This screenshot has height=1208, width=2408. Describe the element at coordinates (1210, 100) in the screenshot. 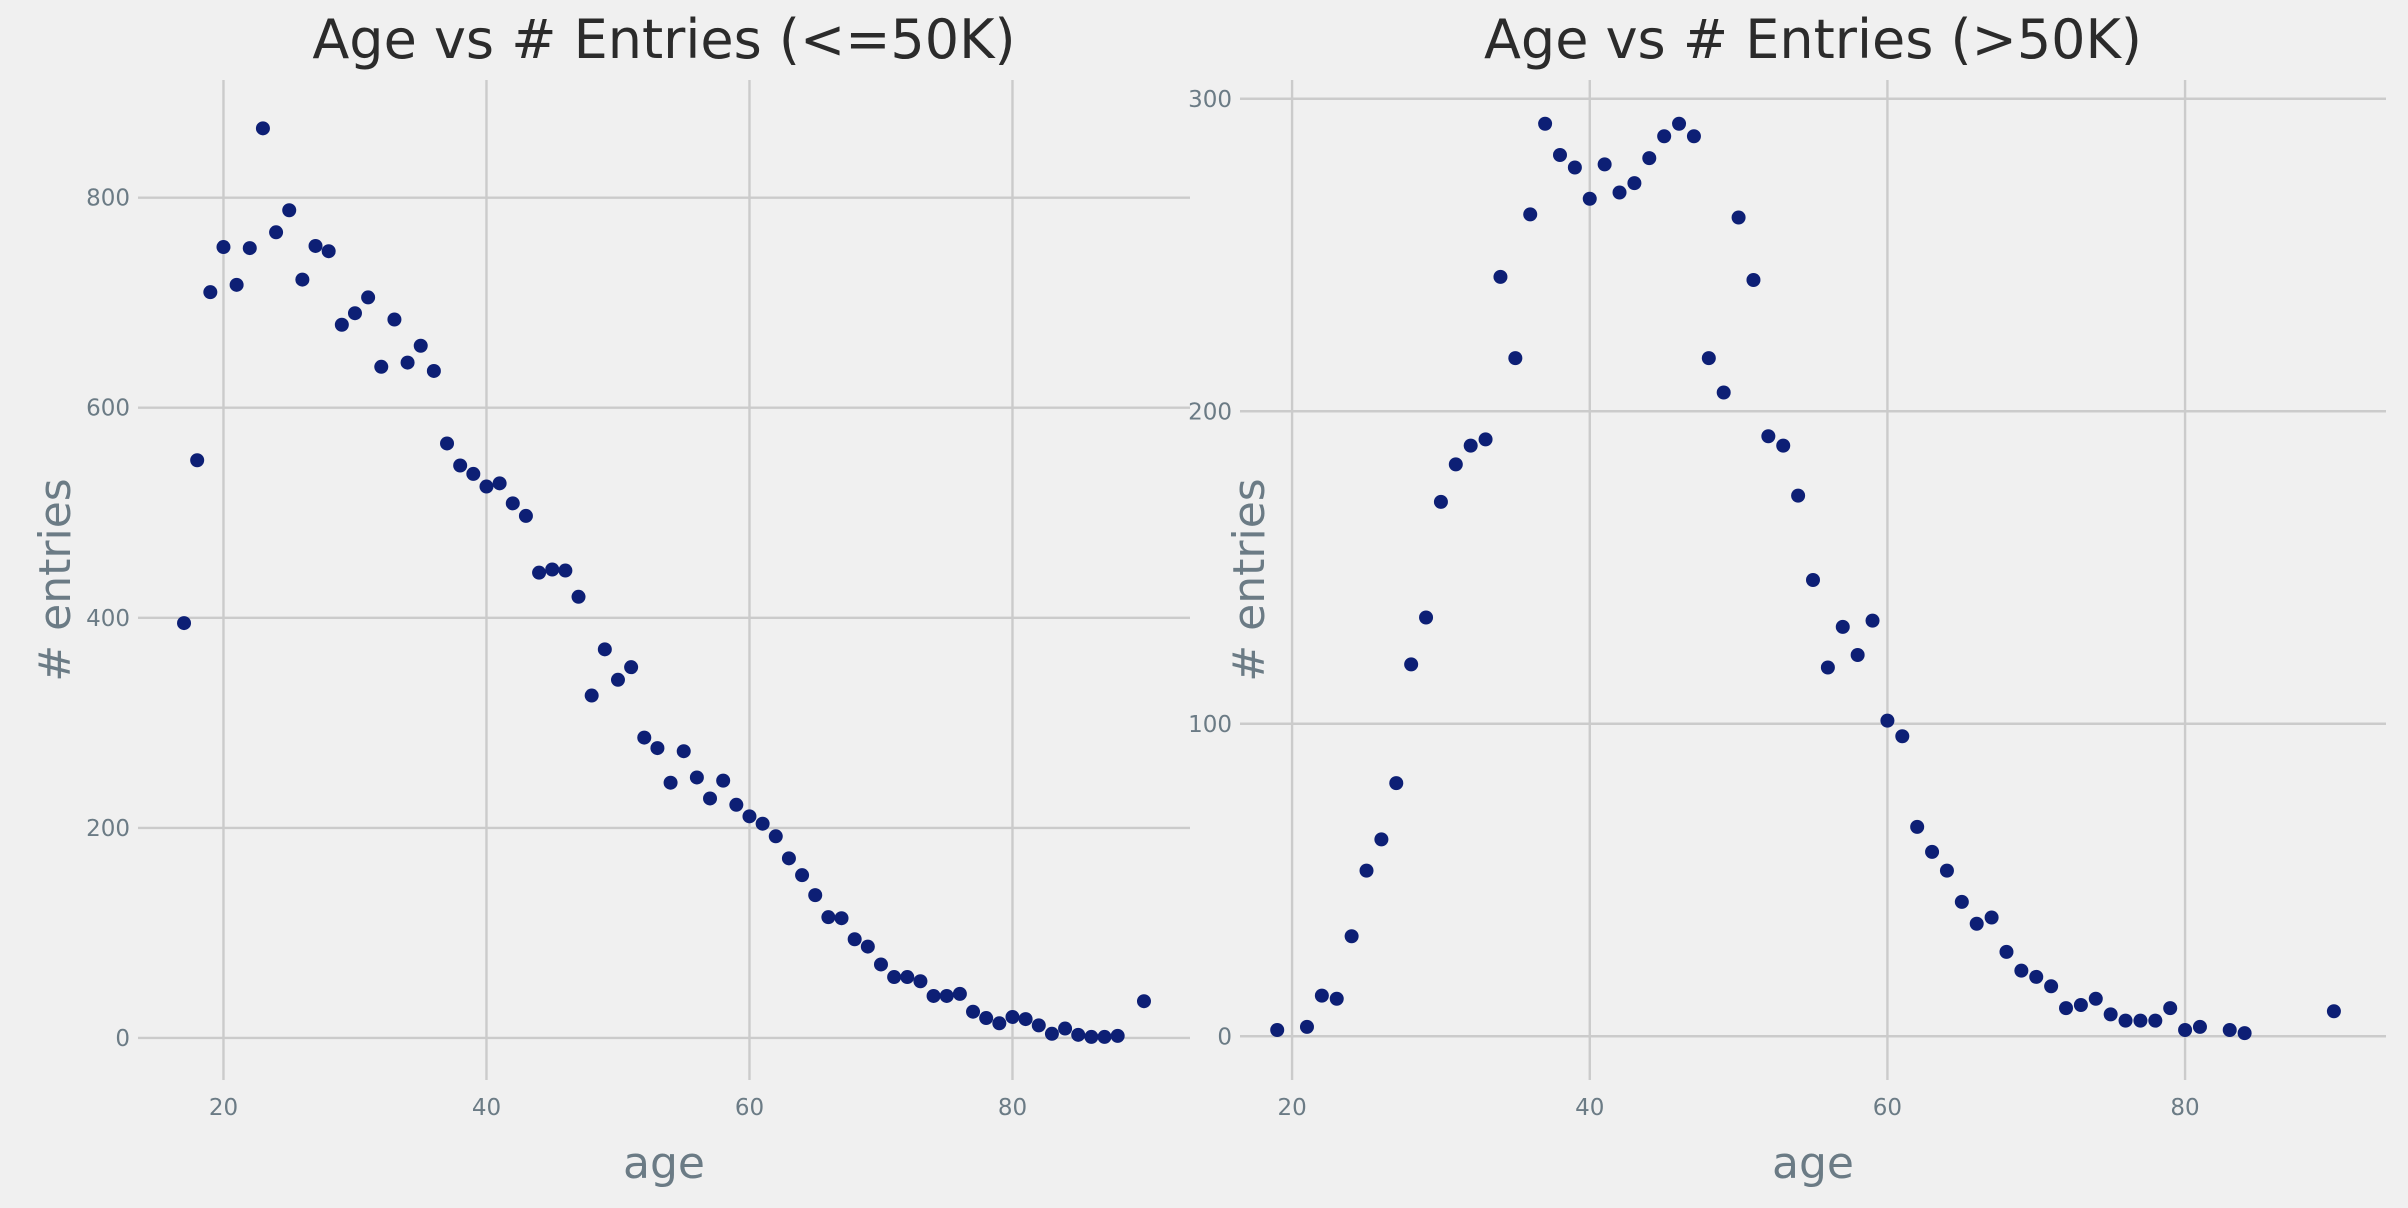

I see `y-tick-label: 300` at that location.